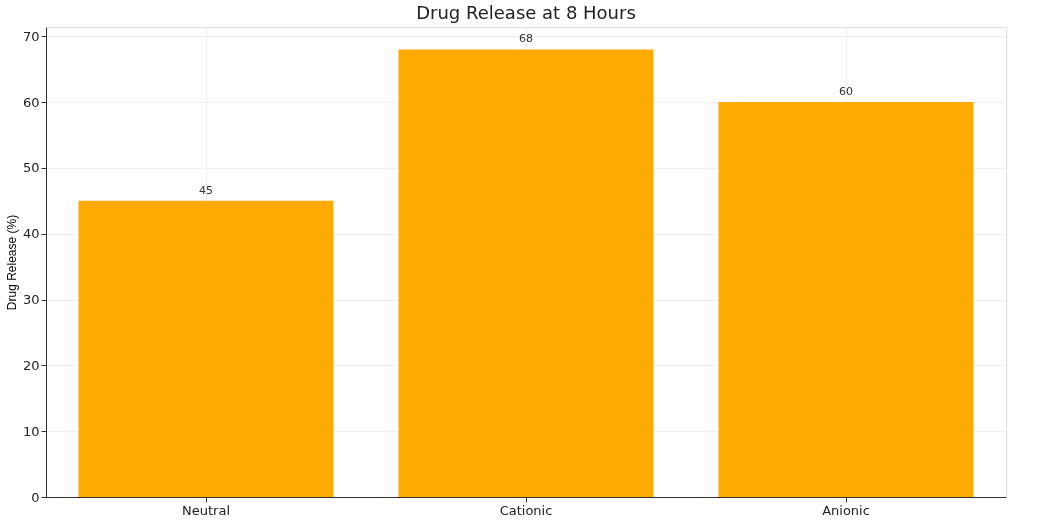 This screenshot has height=529, width=1043. I want to click on y-tick-label: 10, so click(31, 431).